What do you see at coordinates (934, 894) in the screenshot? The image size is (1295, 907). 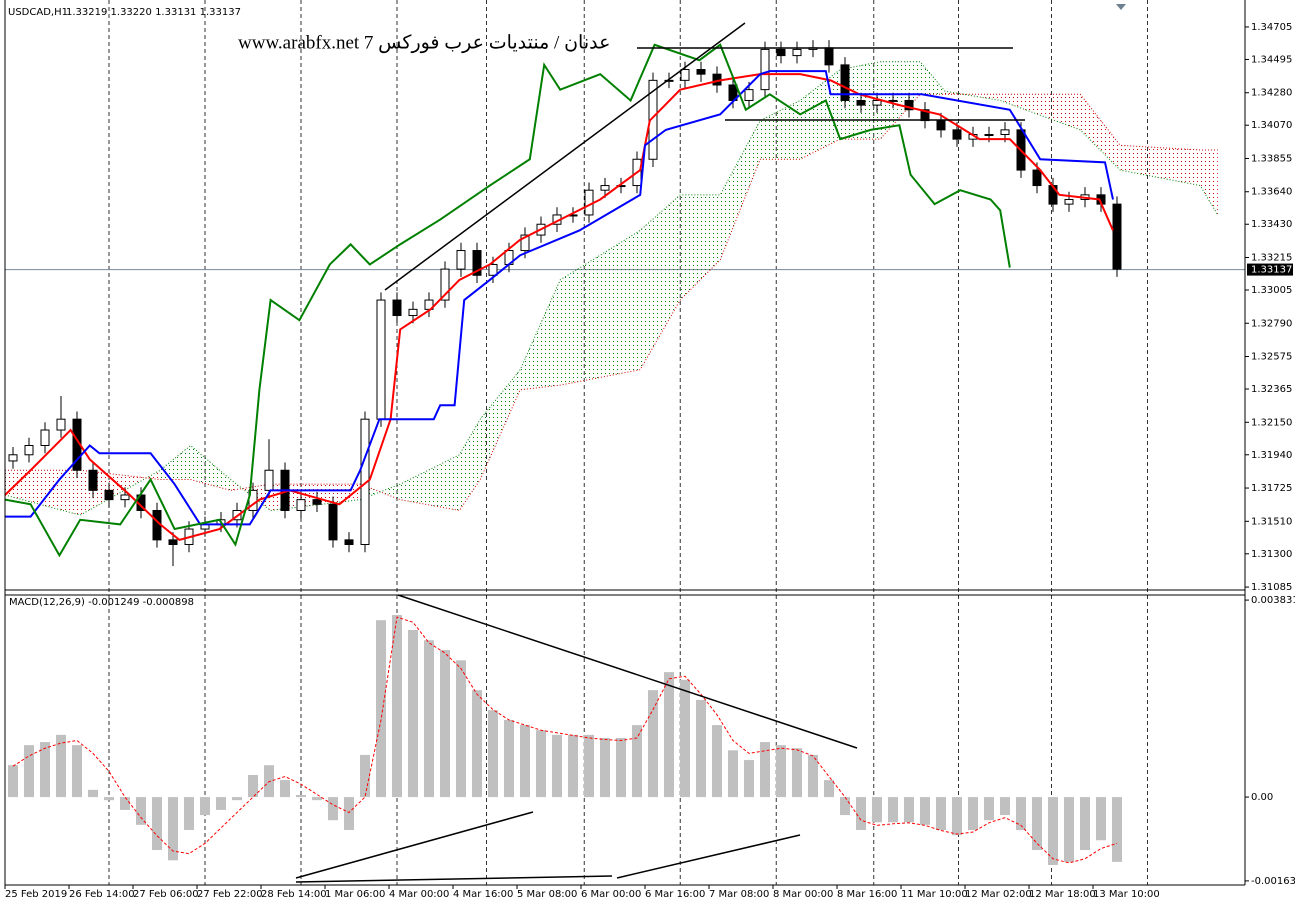 I see `x-tick-label: 11 Mar 10:00` at bounding box center [934, 894].